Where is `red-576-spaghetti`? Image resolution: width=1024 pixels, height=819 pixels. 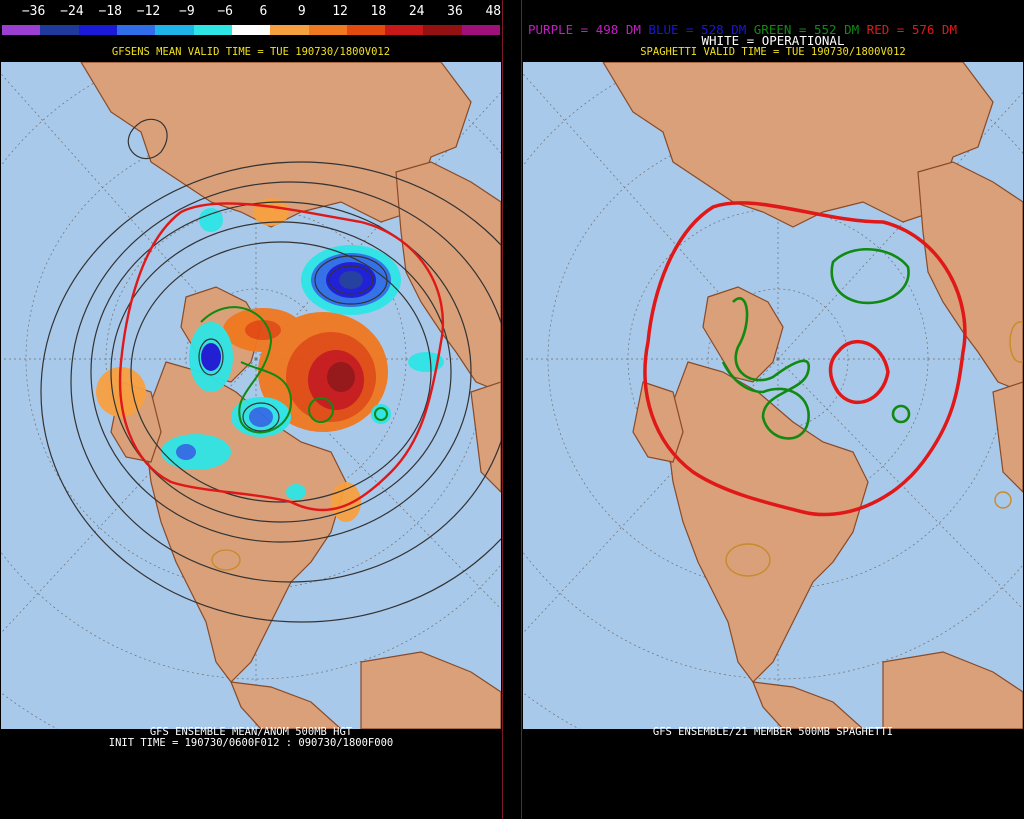 red-576-spaghetti is located at coordinates (805, 359).